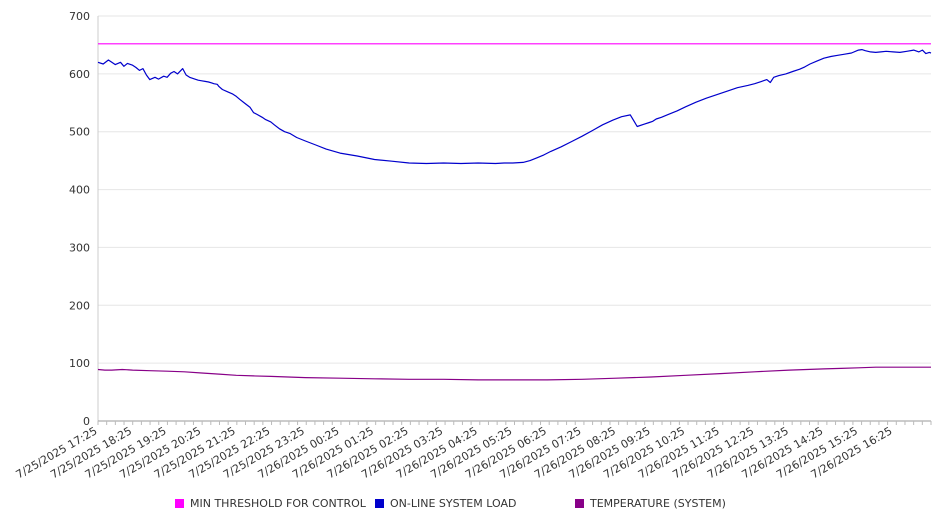 The image size is (946, 526). What do you see at coordinates (79, 190) in the screenshot?
I see `y-tick-label: 400` at bounding box center [79, 190].